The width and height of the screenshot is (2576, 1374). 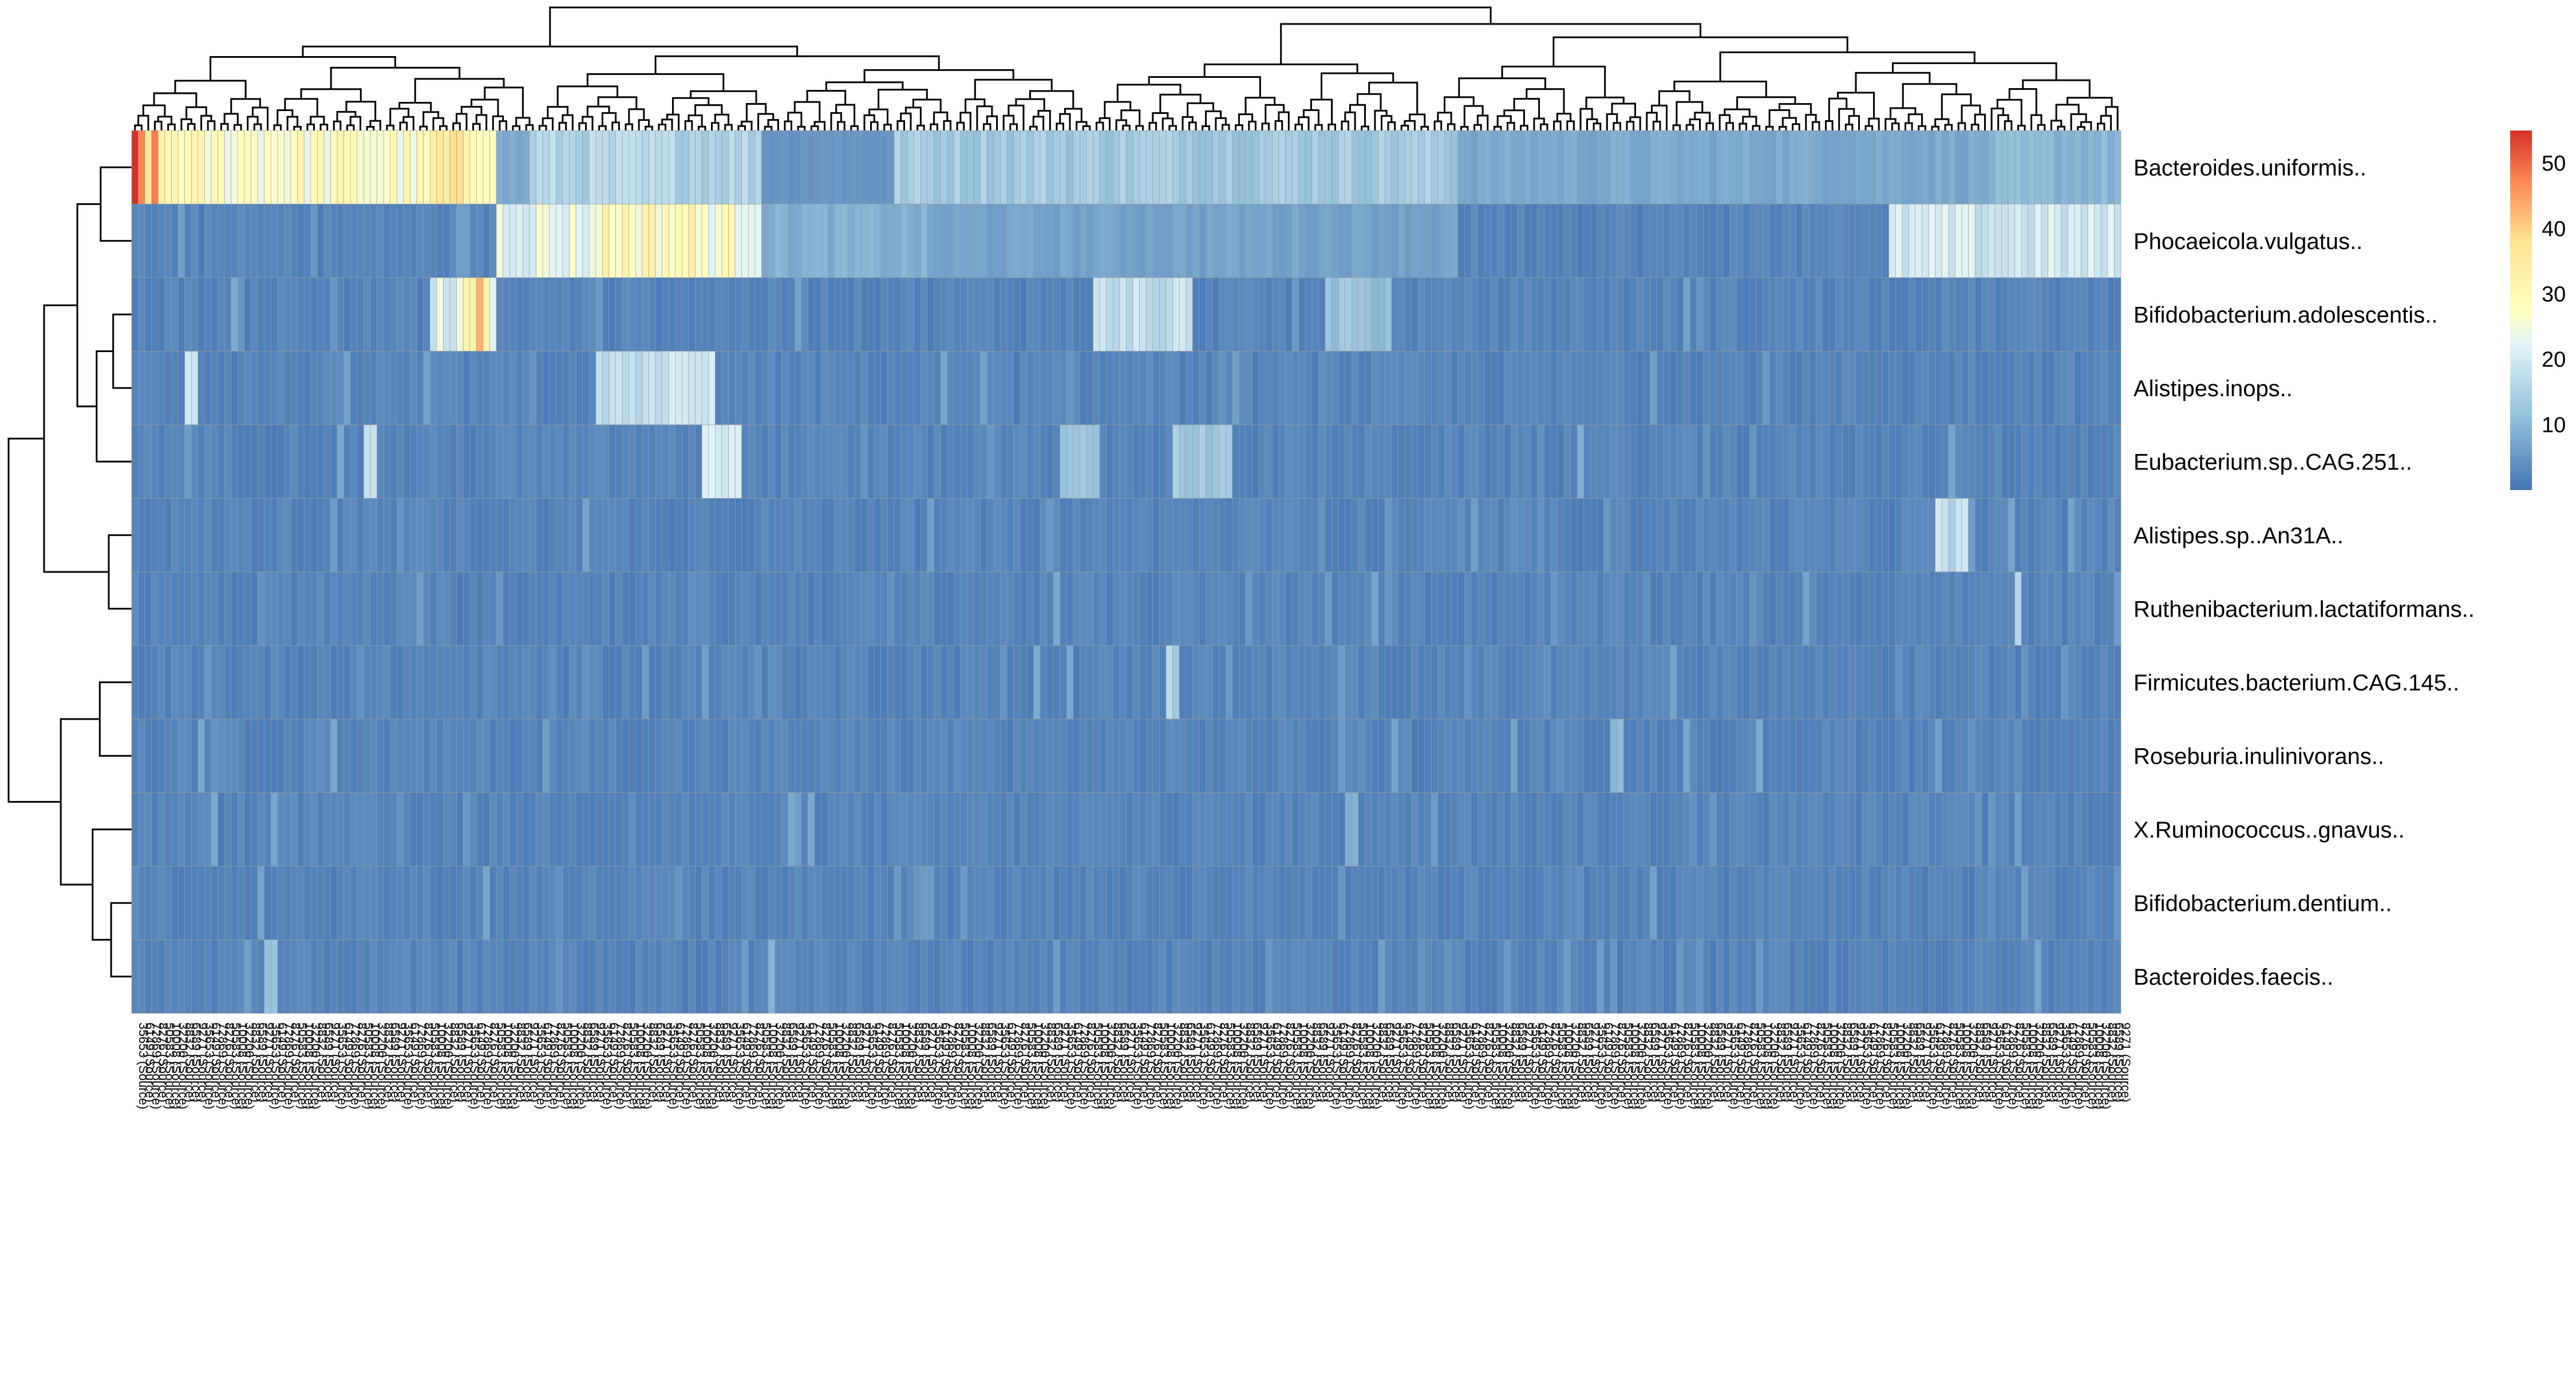 What do you see at coordinates (581, 1066) in the screenshot?
I see `column-label: 32206 (Source)` at bounding box center [581, 1066].